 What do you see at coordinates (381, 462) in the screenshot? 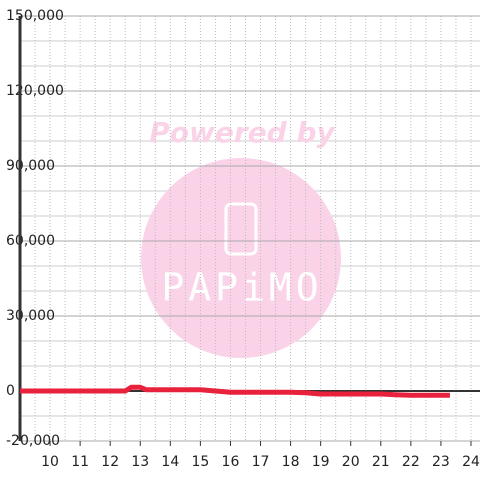
I see `x-tick-label: 21` at bounding box center [381, 462].